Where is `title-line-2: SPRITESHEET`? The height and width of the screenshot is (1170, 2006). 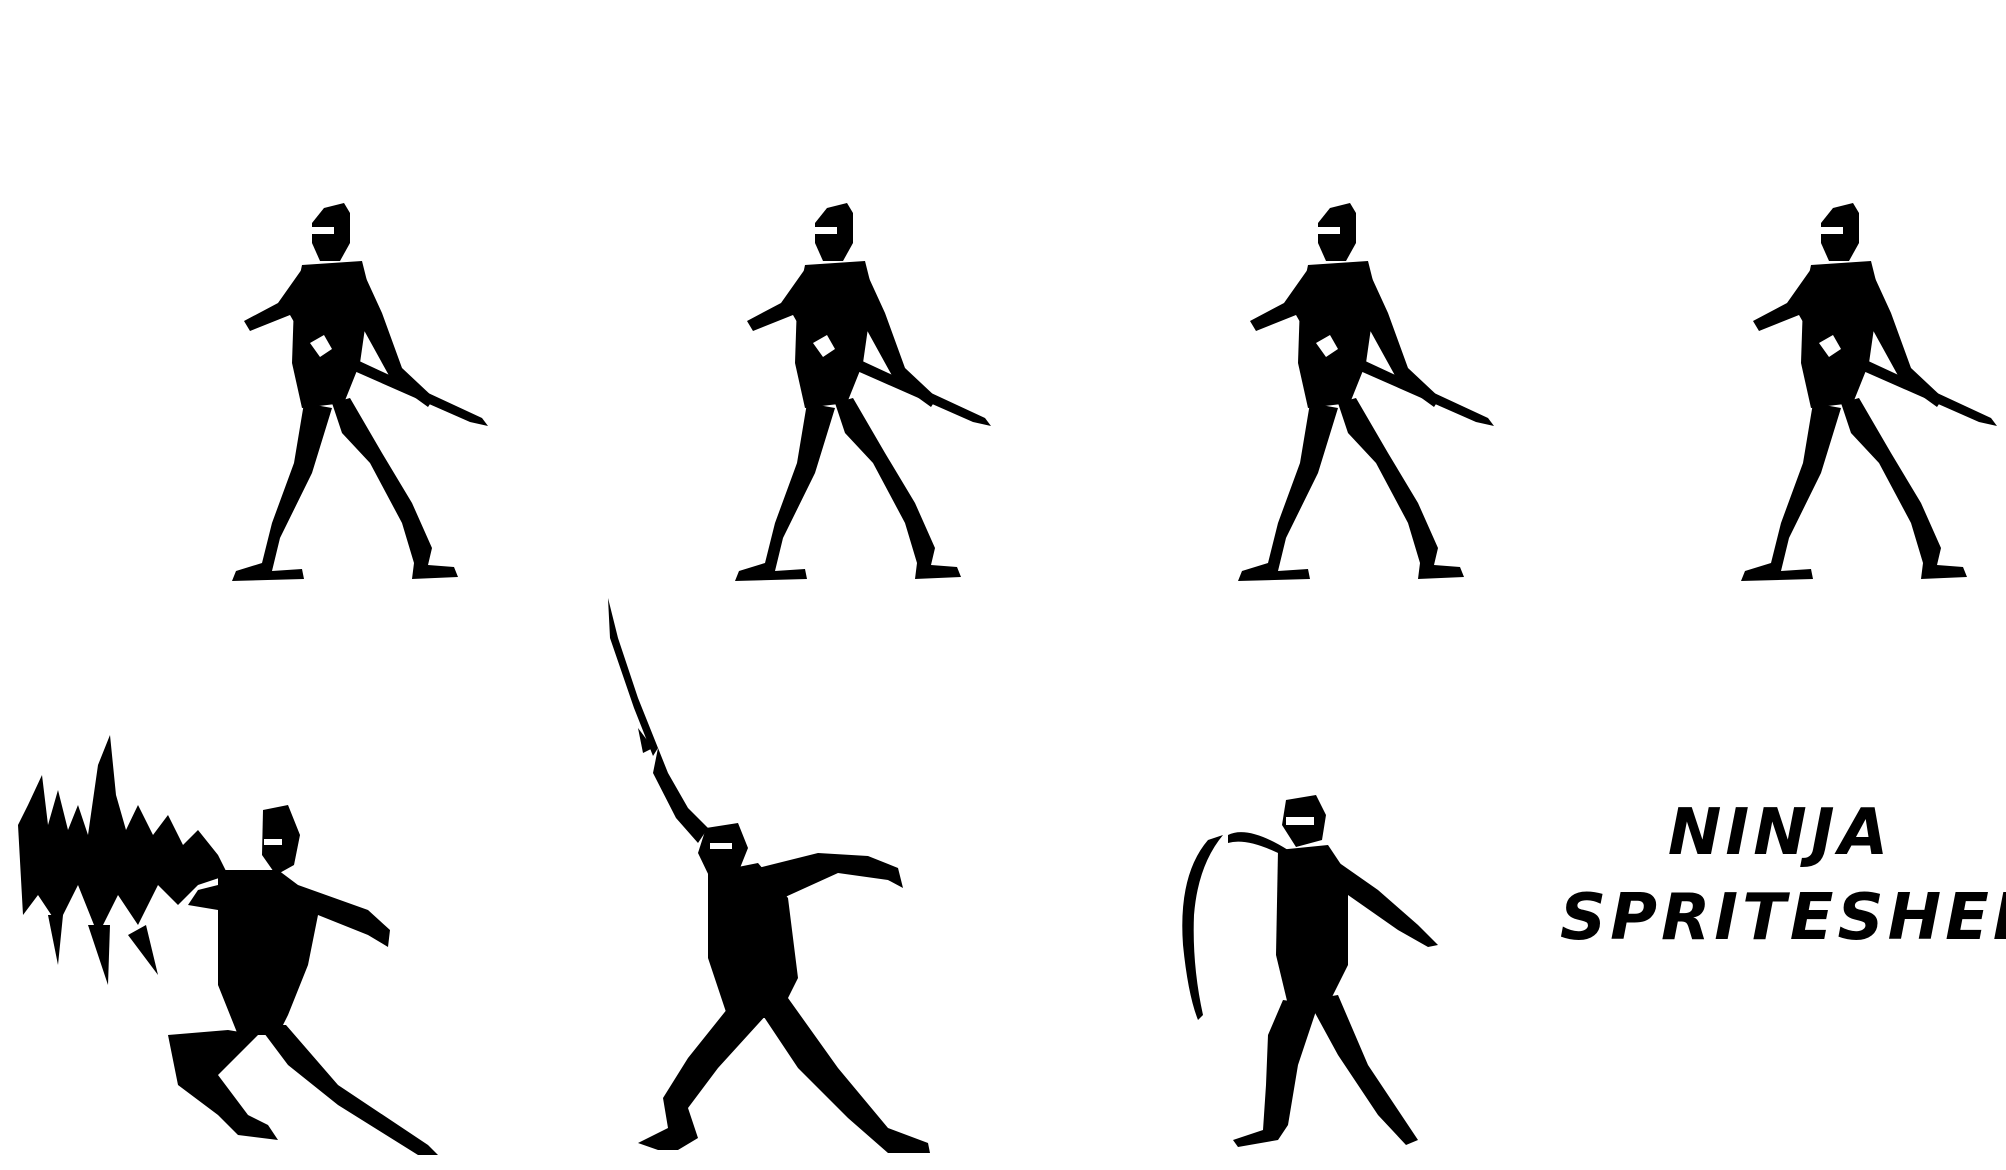 title-line-2: SPRITESHEET is located at coordinates (1783, 918).